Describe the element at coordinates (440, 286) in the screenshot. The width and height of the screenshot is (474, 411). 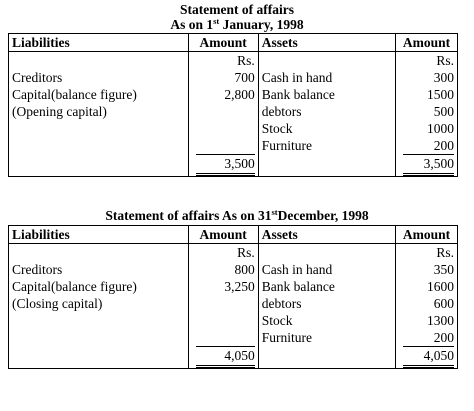
I see `asset-amount: 1600` at that location.